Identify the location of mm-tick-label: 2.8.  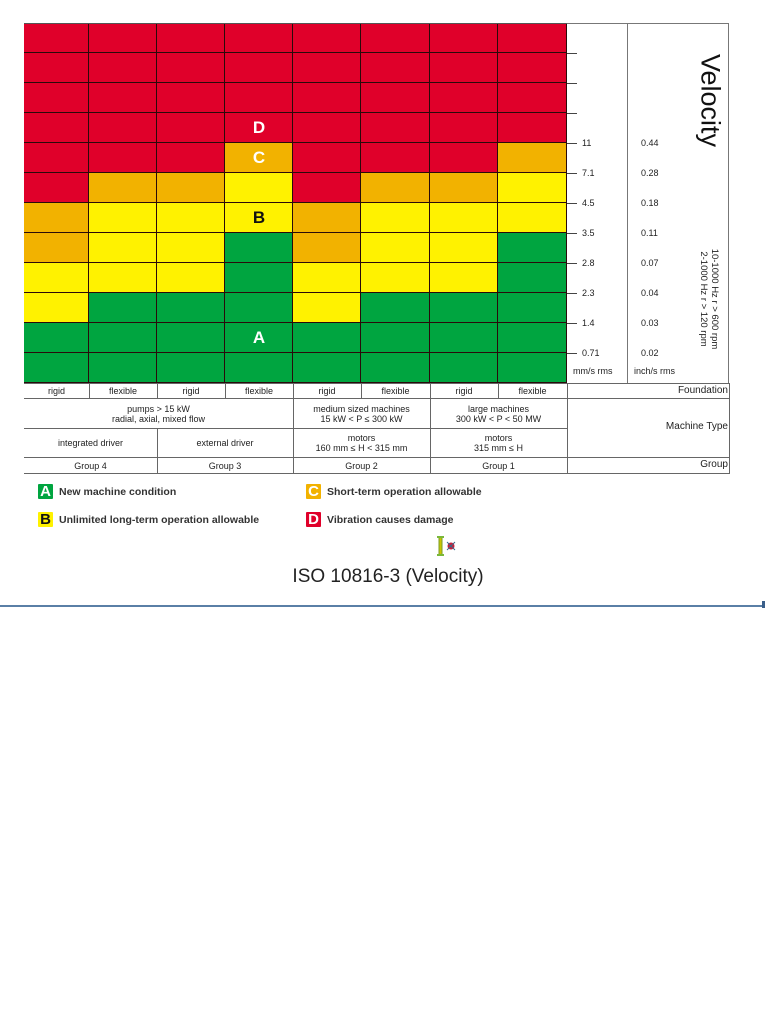
(588, 263).